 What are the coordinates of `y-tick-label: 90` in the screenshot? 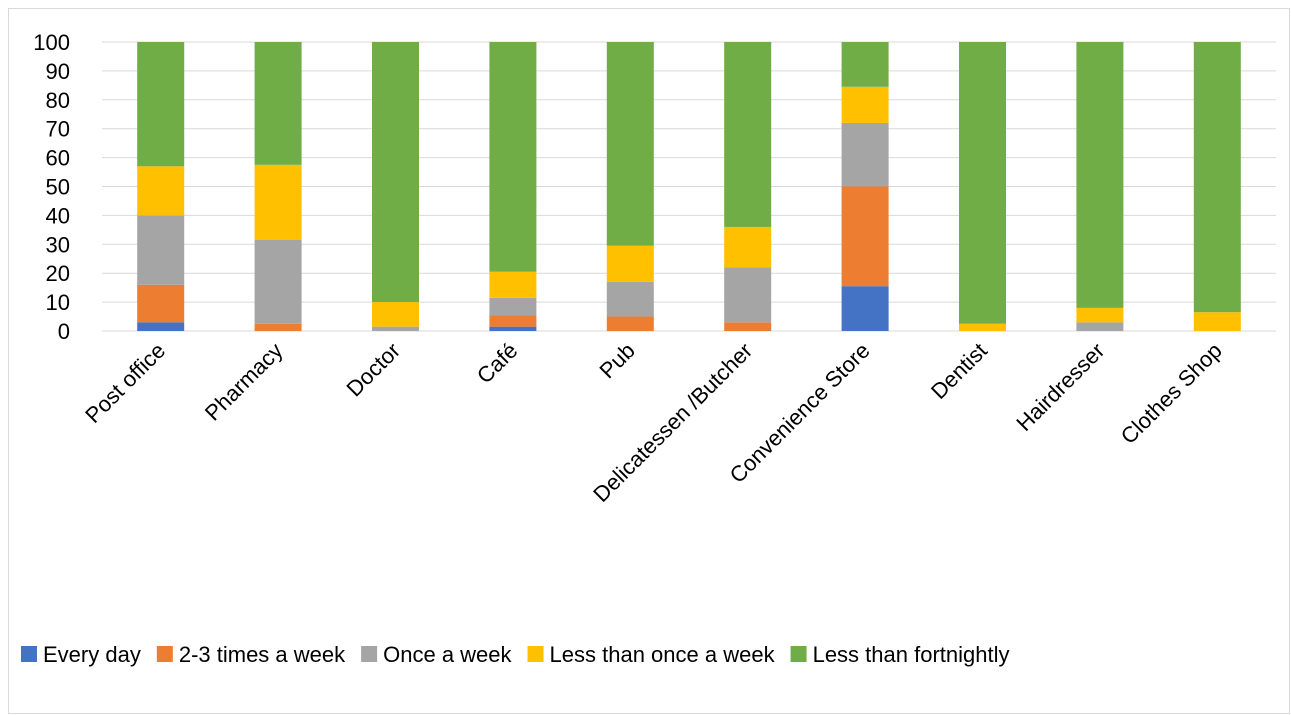 It's located at (58, 71).